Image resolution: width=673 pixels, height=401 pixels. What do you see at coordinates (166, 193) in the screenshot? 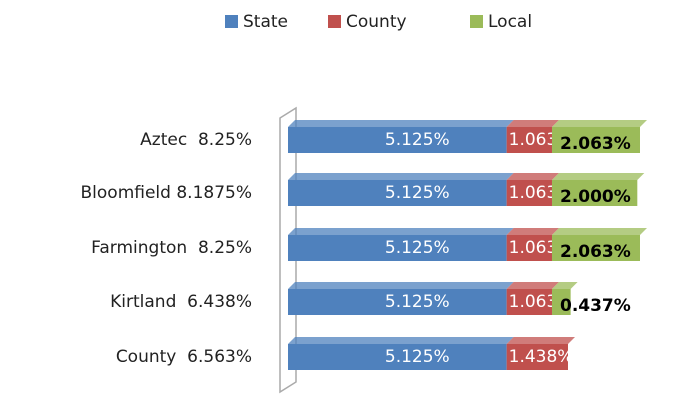
I see `category-label: Bloomfield 8.1875%` at bounding box center [166, 193].